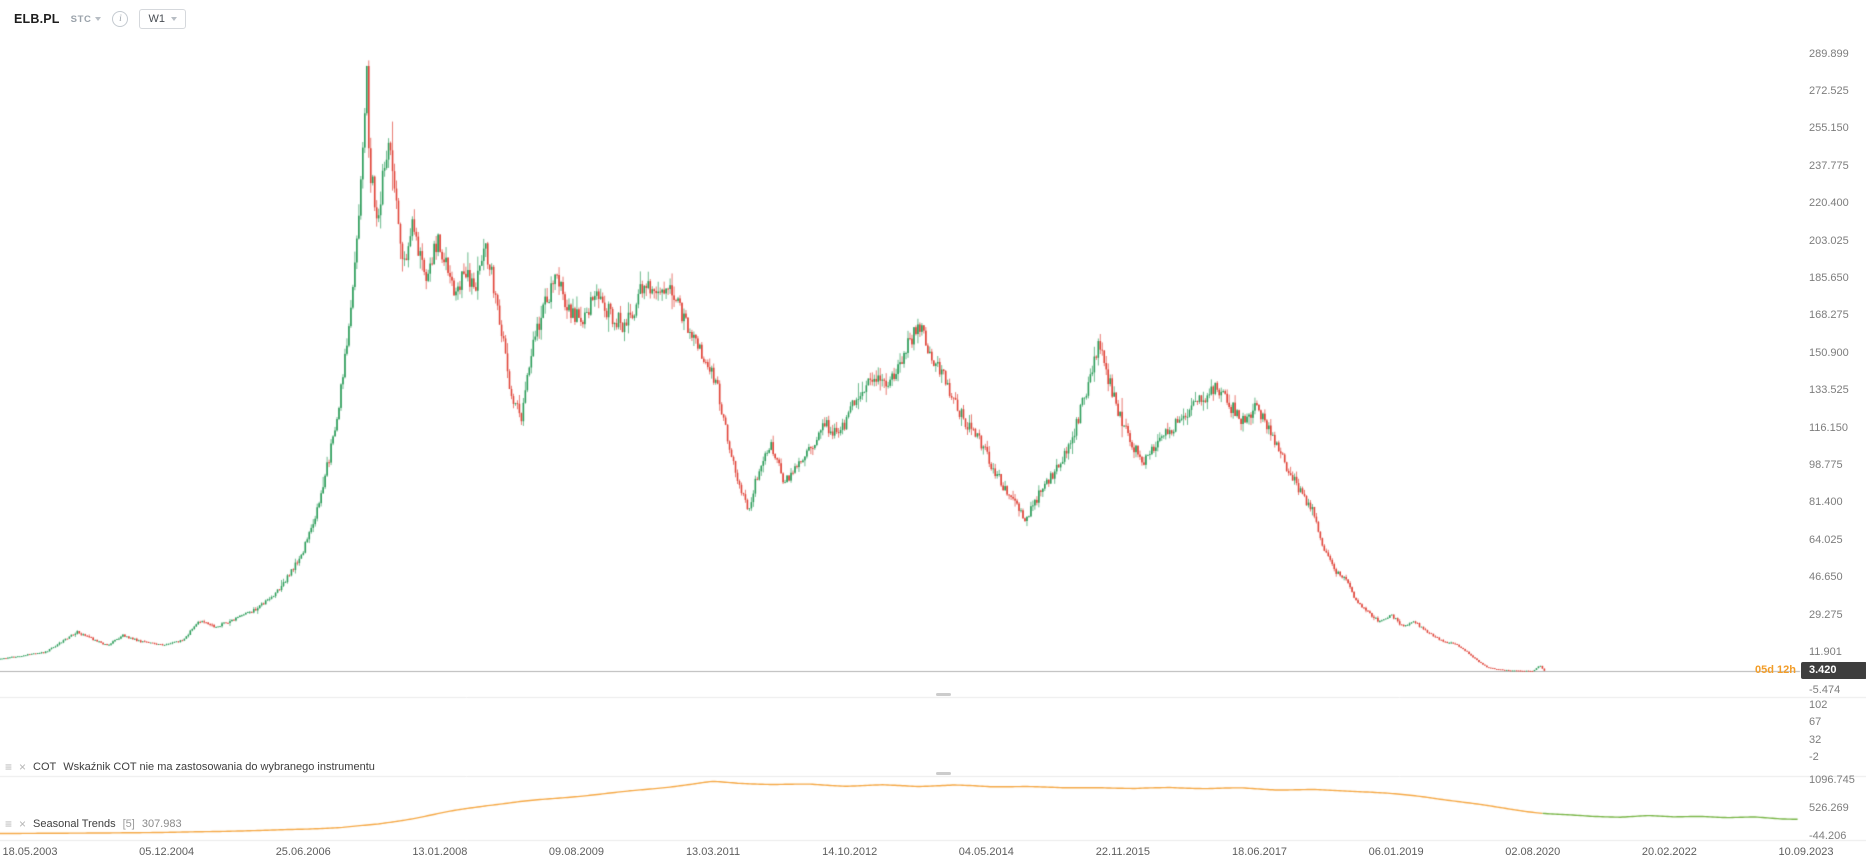 Image resolution: width=1866 pixels, height=865 pixels. Describe the element at coordinates (1396, 852) in the screenshot. I see `date-label: 06.01.2019` at that location.